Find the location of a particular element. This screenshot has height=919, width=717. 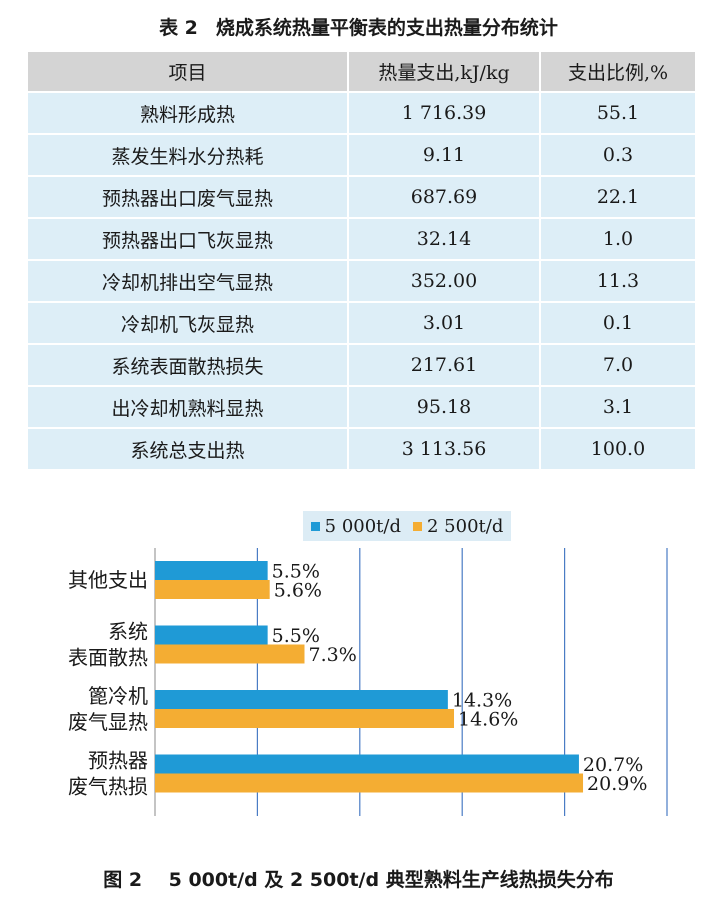

legend-label-5000: 5 000t/d is located at coordinates (362, 526).